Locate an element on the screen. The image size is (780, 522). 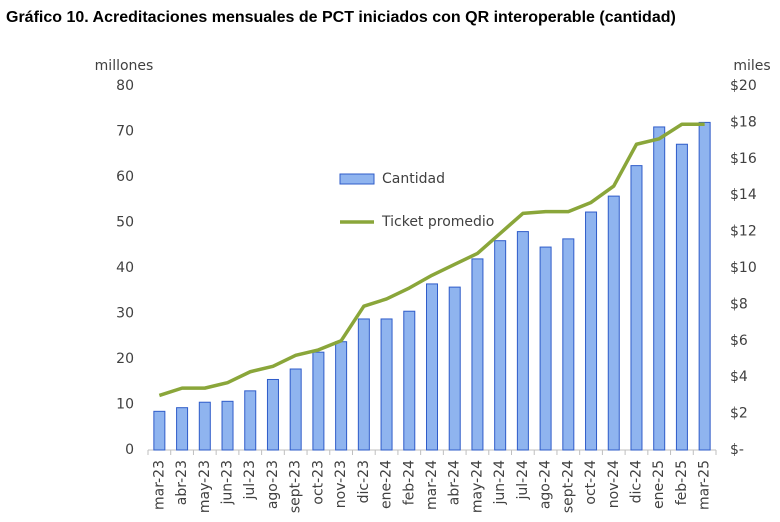
y-tick-label: 80 is located at coordinates (125, 86).